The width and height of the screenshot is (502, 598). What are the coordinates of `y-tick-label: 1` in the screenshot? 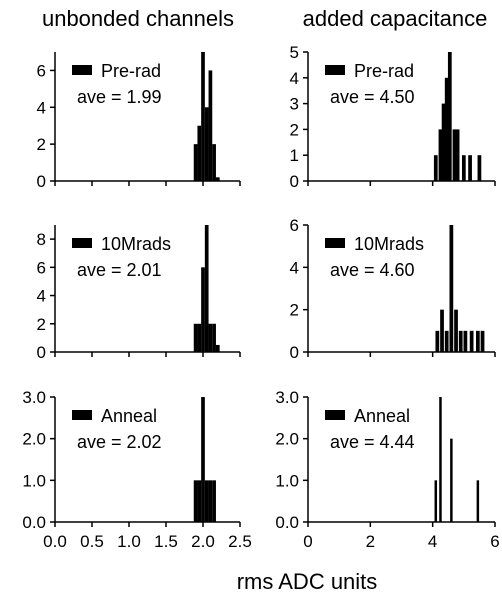 It's located at (294, 155).